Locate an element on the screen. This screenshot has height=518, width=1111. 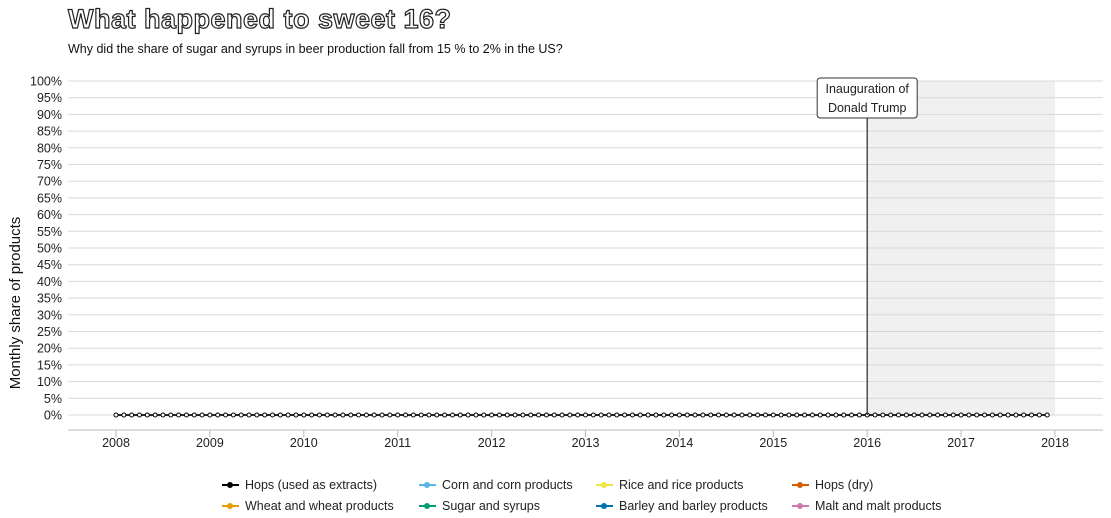
x-tick-label: 2017 is located at coordinates (961, 443).